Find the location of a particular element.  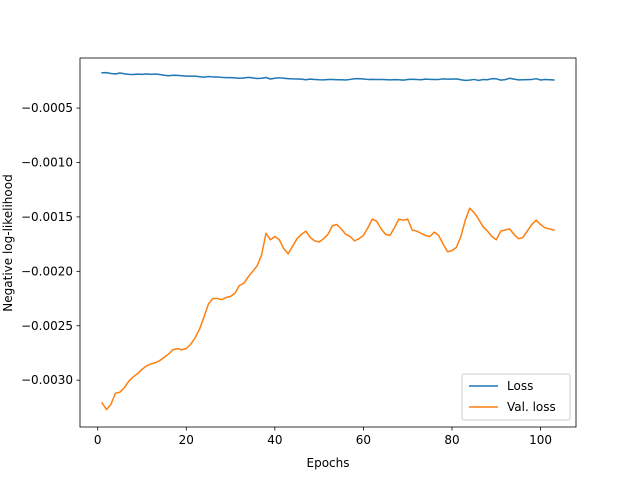

series-line-loss is located at coordinates (328, 76).